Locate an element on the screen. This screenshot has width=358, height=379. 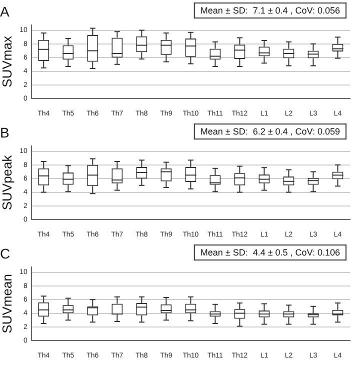
y-axis-title: SUVpeak is located at coordinates (7, 182).